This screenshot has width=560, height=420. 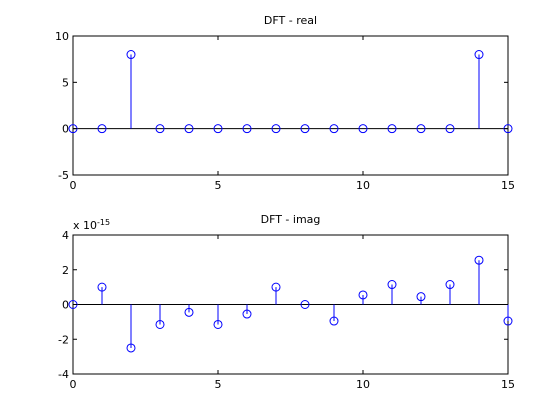 I want to click on y-tick-label: 10, so click(x=62, y=36).